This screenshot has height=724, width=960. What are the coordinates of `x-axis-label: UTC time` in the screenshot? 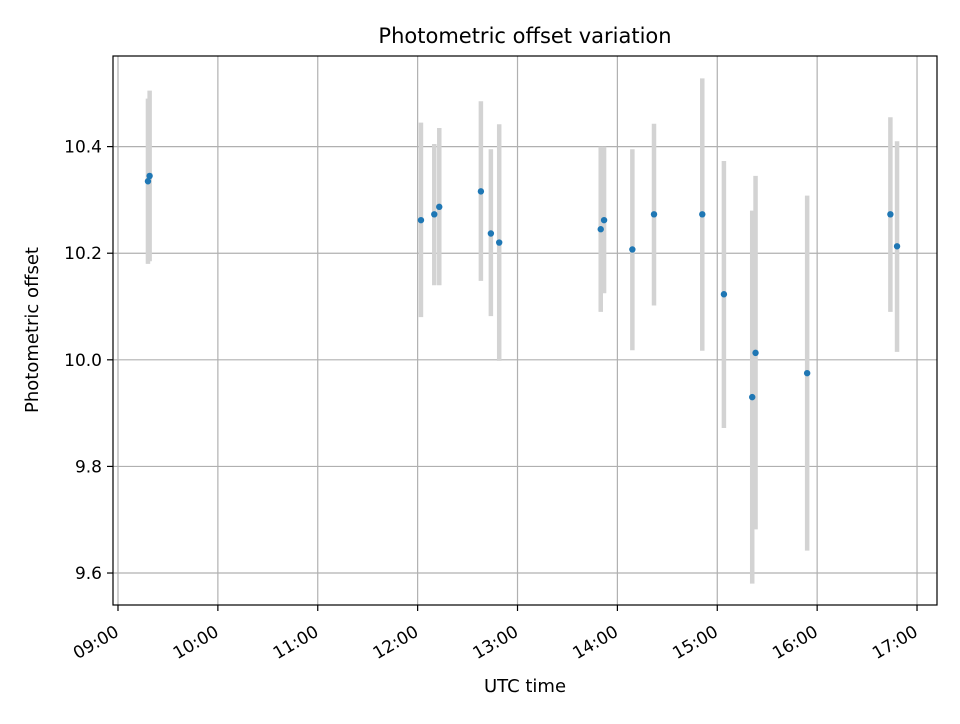 It's located at (525, 686).